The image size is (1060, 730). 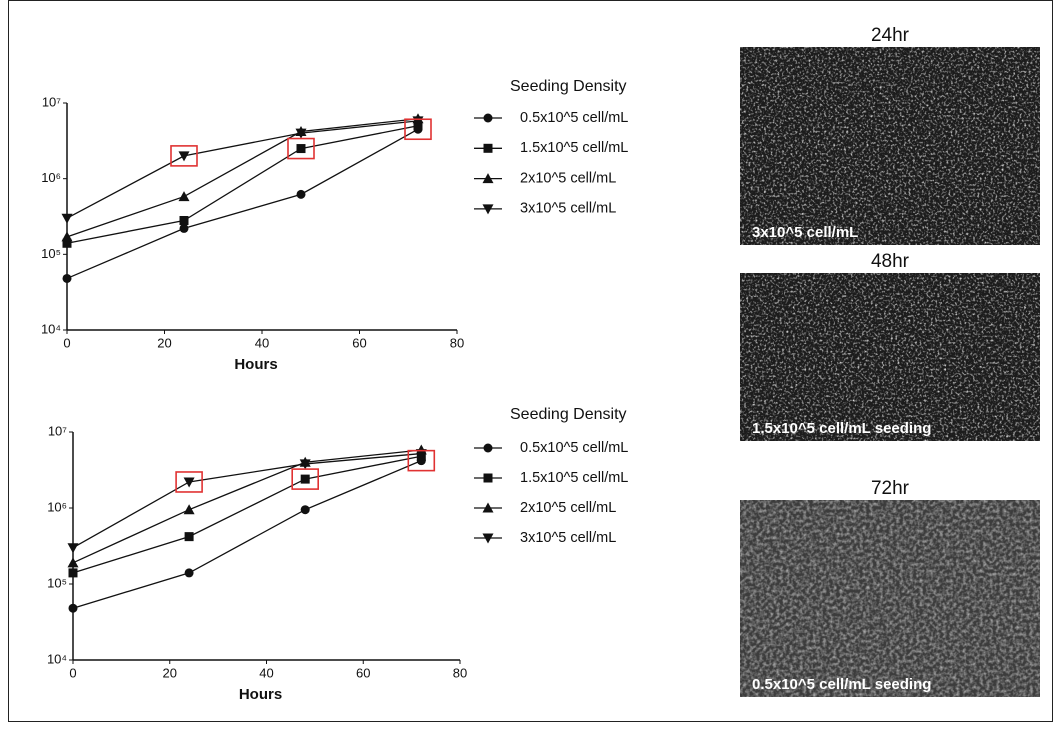 I want to click on panel-caption: 0.5x10^5 cell/mL seeding, so click(x=841, y=684).